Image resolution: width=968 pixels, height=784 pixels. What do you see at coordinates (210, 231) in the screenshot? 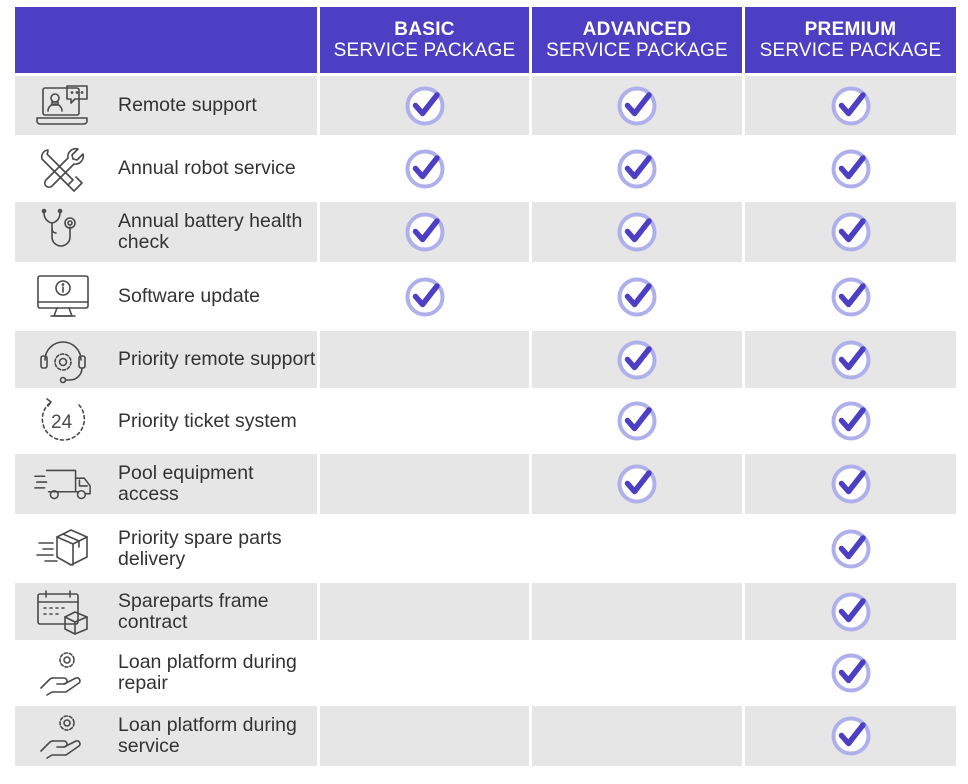
I see `feature-label: Annual battery health check` at bounding box center [210, 231].